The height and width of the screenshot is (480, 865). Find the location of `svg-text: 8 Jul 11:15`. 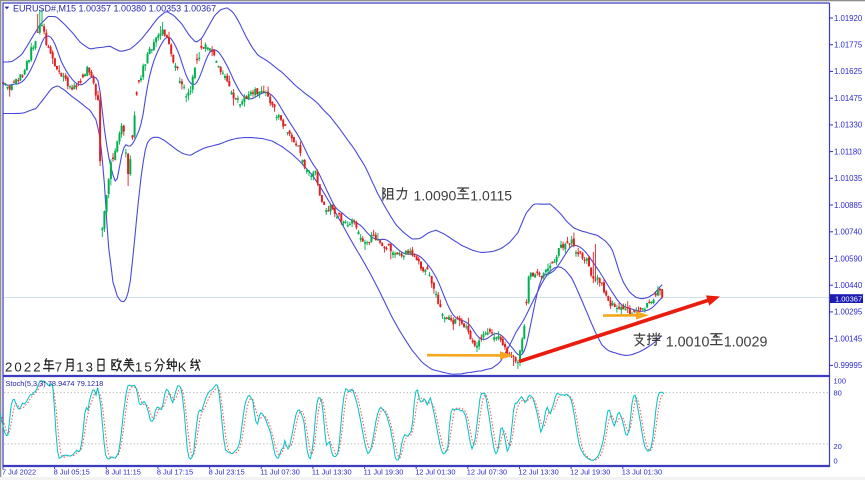

svg-text: 8 Jul 11:15 is located at coordinates (123, 472).